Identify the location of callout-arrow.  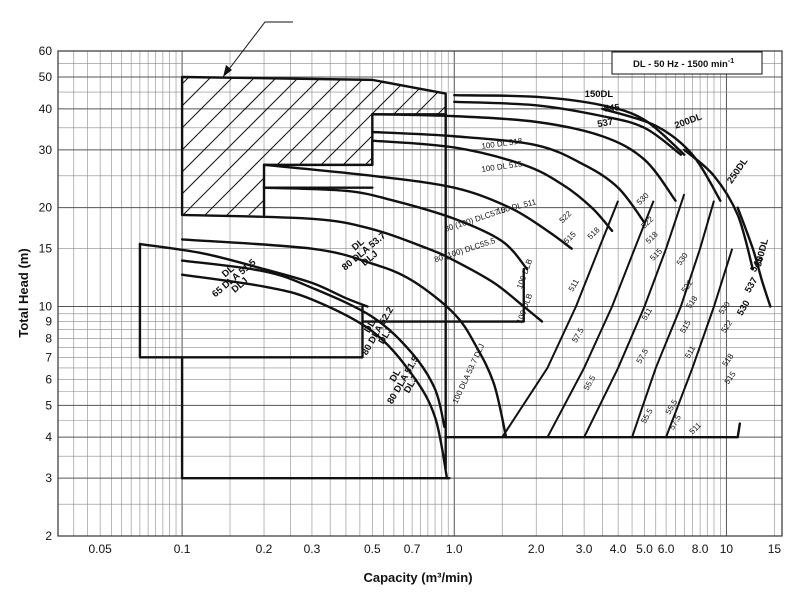
(257, 49).